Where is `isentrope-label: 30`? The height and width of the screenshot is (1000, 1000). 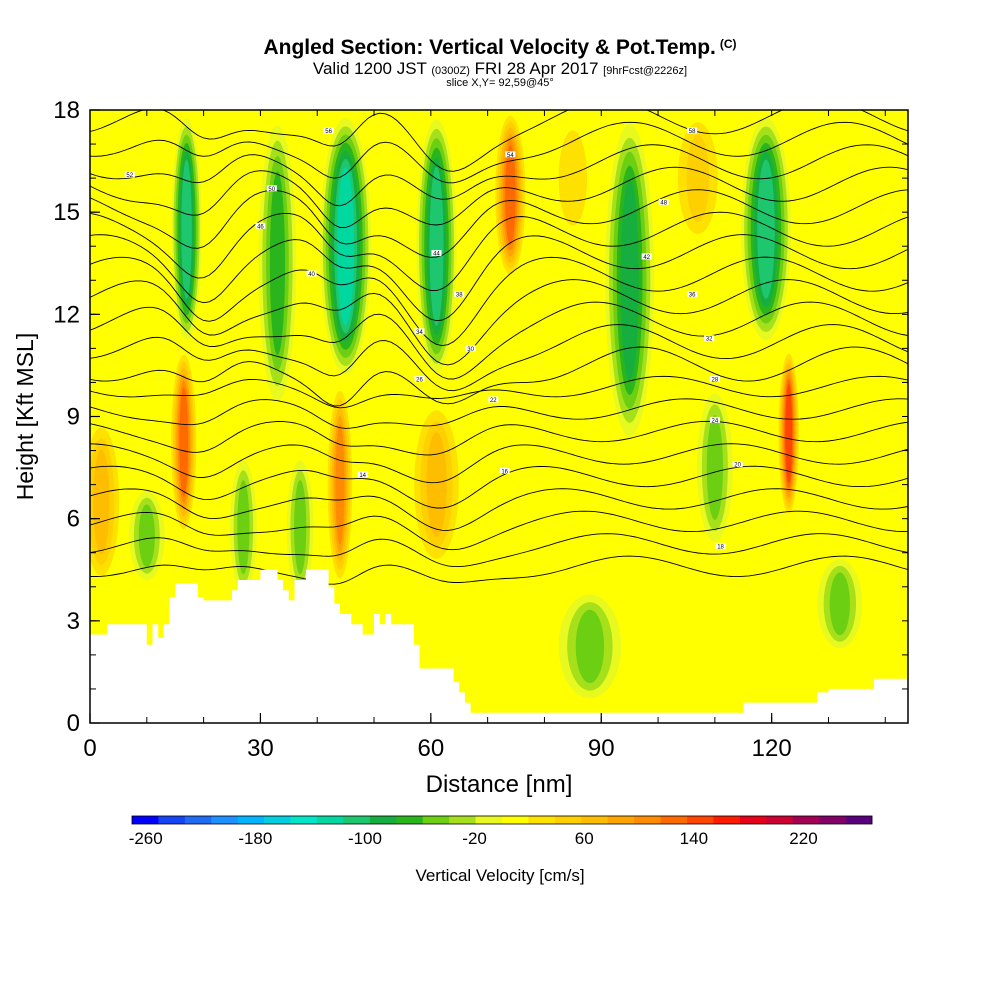 isentrope-label: 30 is located at coordinates (470, 350).